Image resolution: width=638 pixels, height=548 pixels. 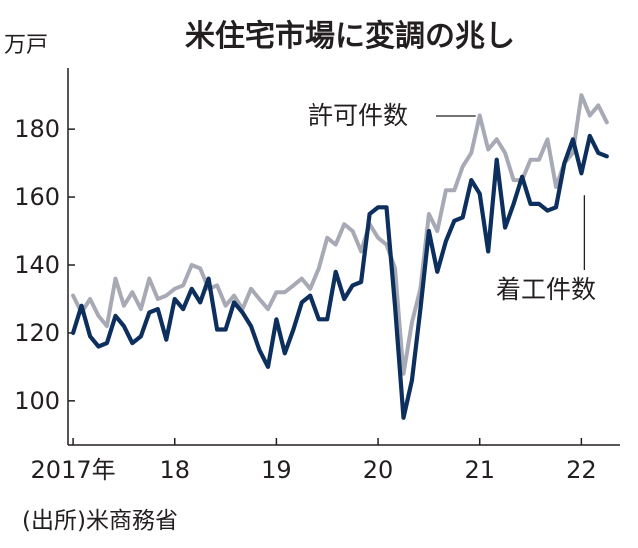 What do you see at coordinates (276, 470) in the screenshot?
I see `x-tick-label: 19` at bounding box center [276, 470].